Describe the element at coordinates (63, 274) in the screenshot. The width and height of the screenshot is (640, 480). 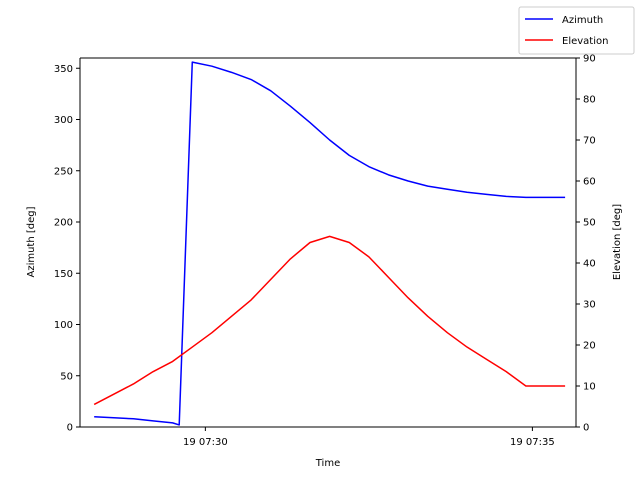
I see `left-tick-label: 150` at that location.